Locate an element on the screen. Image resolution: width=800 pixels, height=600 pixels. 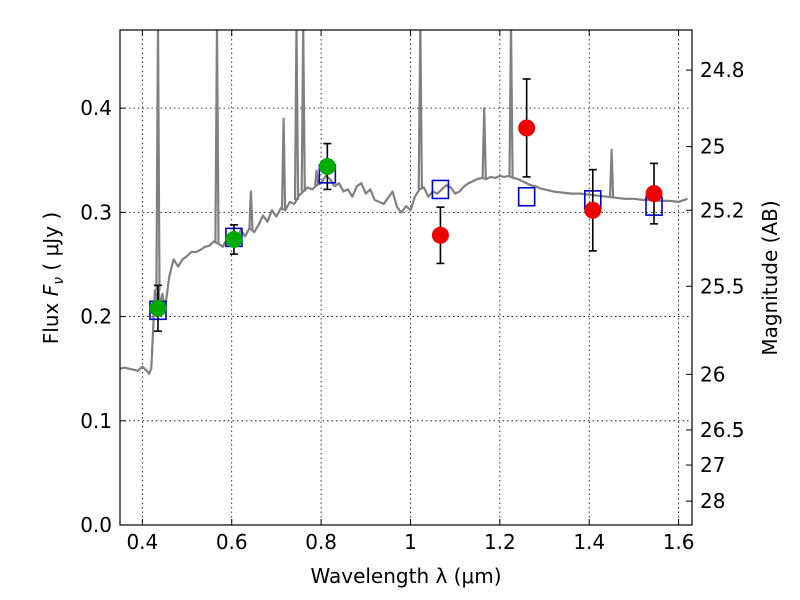
right-tick-label: 25 is located at coordinates (712, 147).